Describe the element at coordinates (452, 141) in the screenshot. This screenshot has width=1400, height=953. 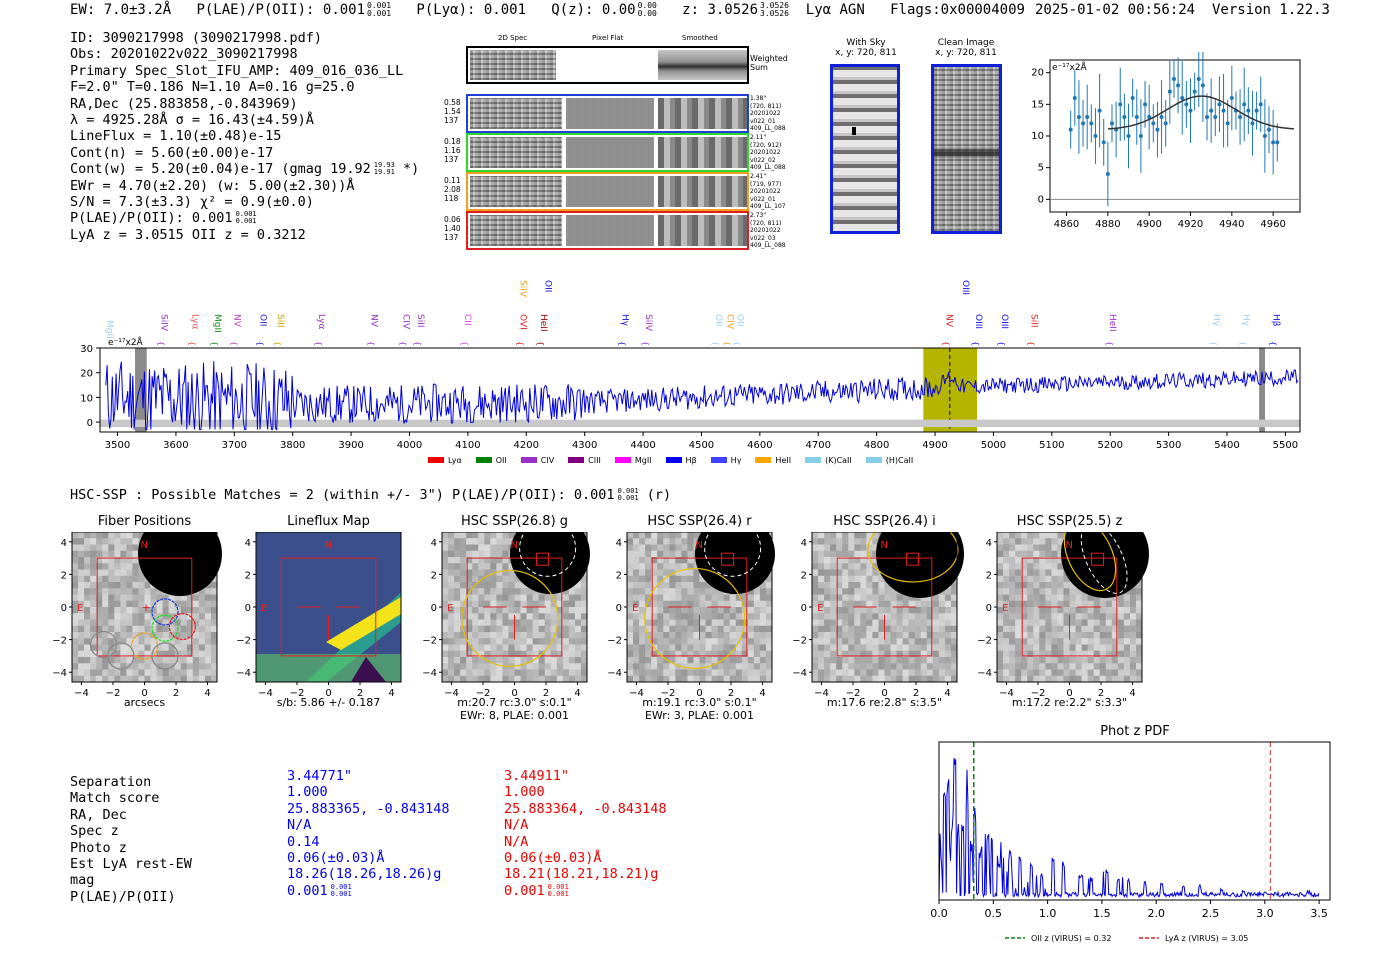
I see `spec2d-row-left-value: 0.18` at that location.